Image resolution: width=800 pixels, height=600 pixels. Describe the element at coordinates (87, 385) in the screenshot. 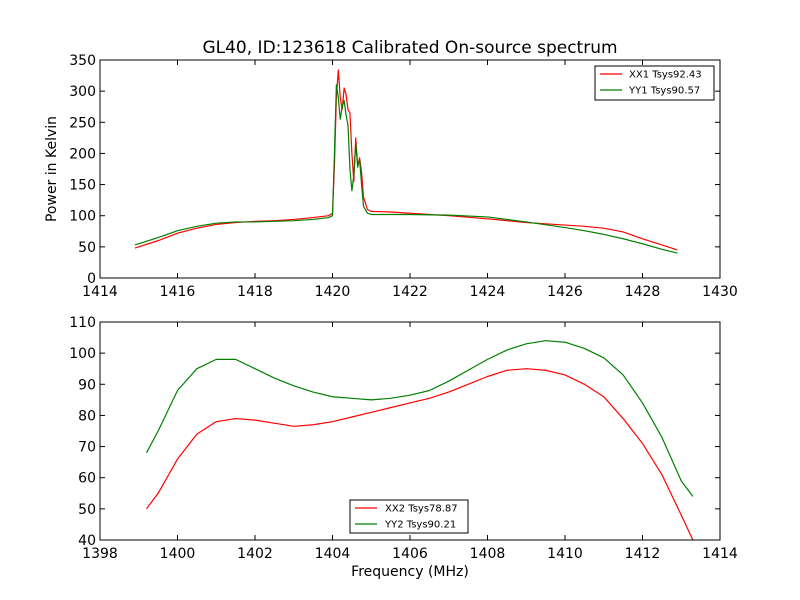

I see `bottom-y-tick-label: 90` at that location.